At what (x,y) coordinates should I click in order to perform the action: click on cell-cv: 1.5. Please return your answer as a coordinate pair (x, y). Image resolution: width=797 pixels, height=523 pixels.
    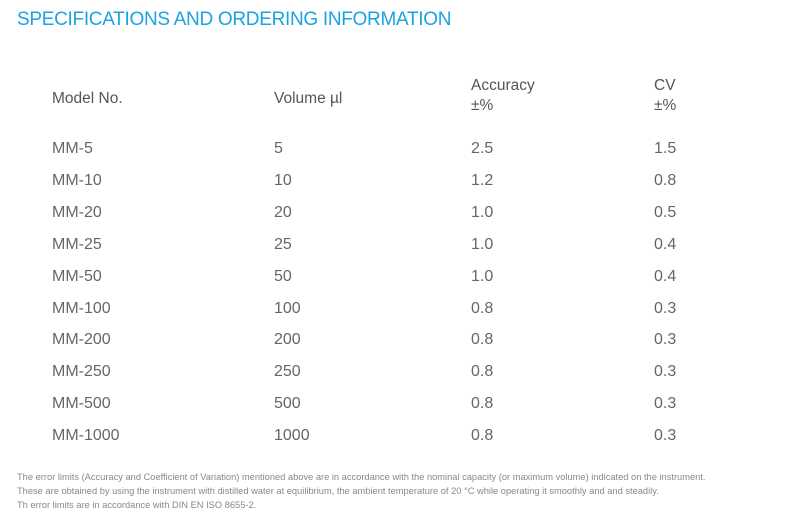
    Looking at the image, I should click on (665, 148).